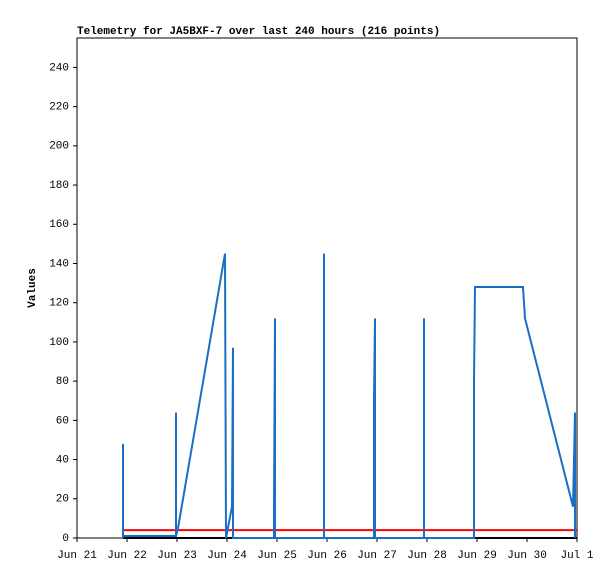  I want to click on y-tick-label: 100, so click(59, 343).